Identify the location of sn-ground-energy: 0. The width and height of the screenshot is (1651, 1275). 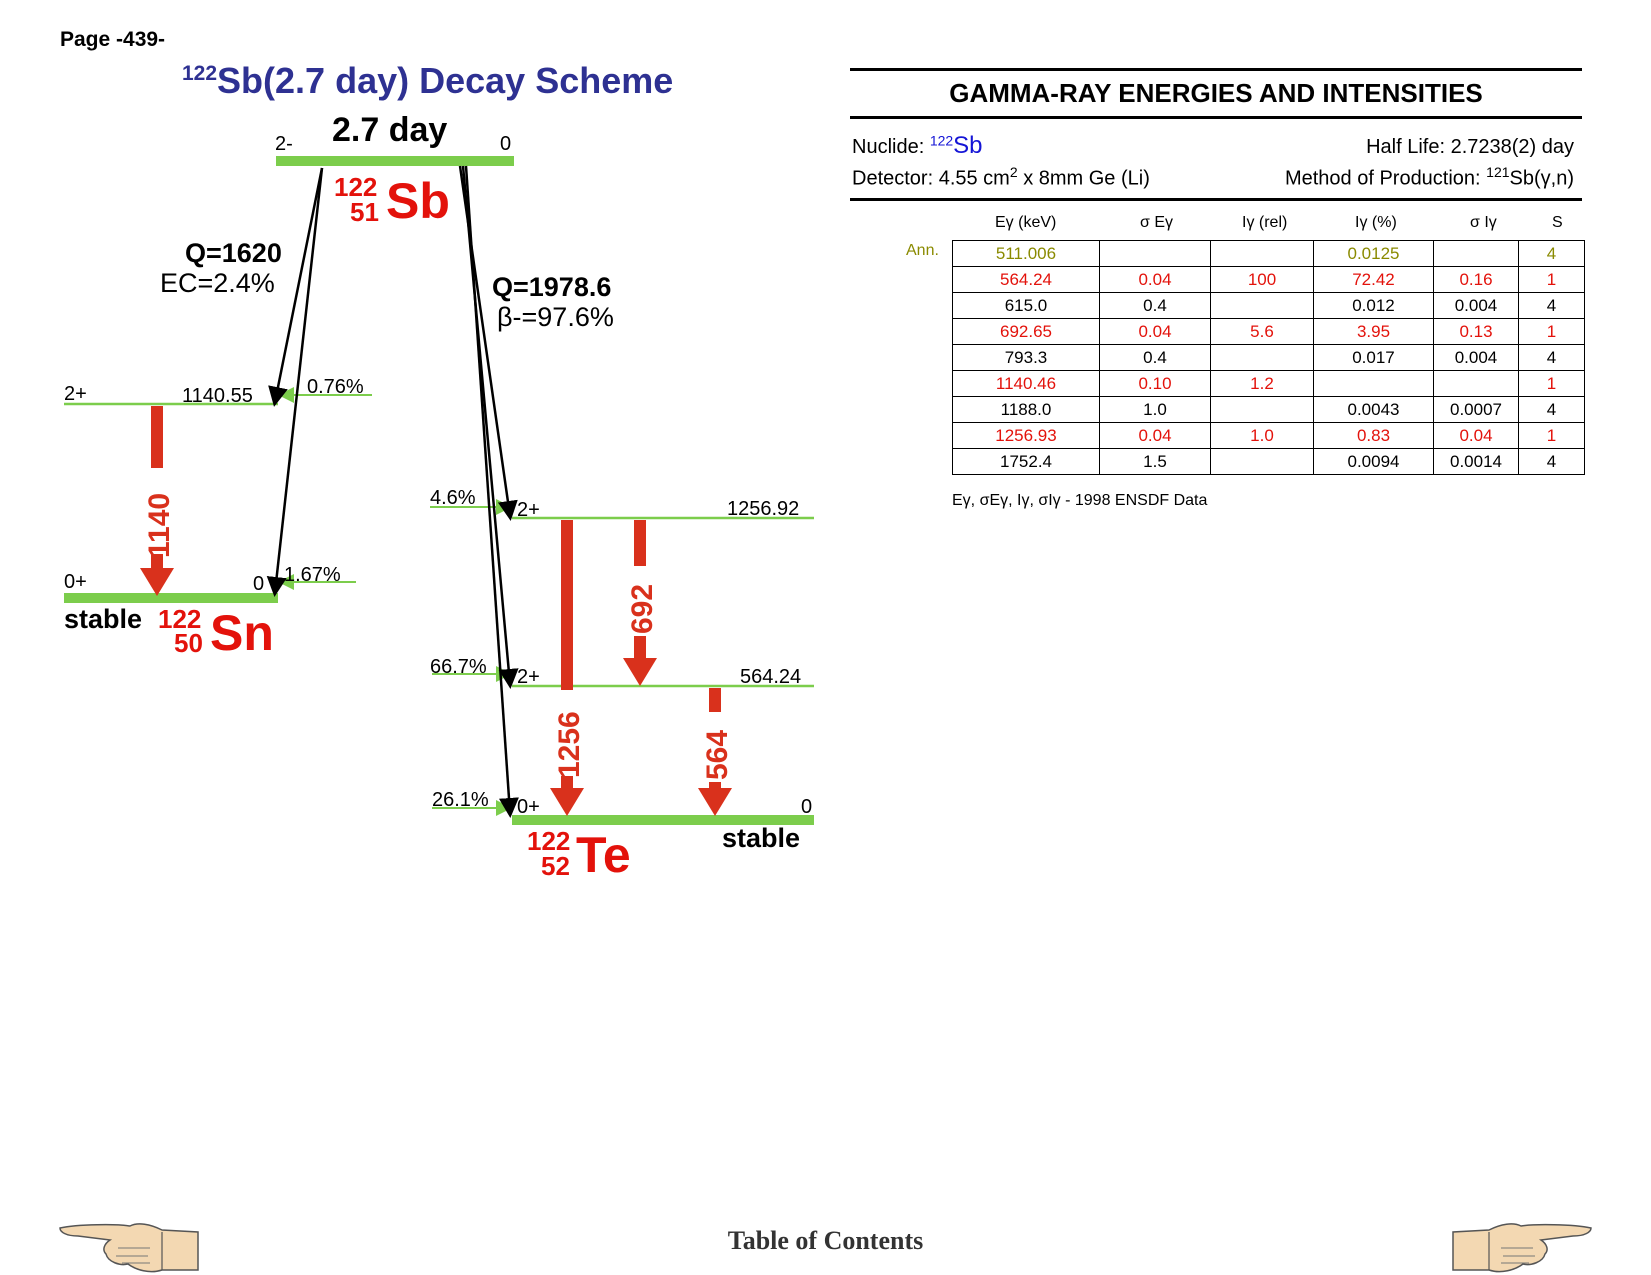
(258, 584).